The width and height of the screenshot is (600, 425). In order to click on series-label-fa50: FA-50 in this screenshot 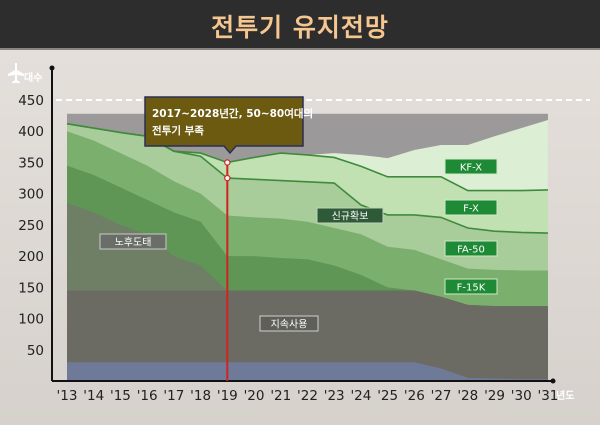, I will do `click(471, 248)`.